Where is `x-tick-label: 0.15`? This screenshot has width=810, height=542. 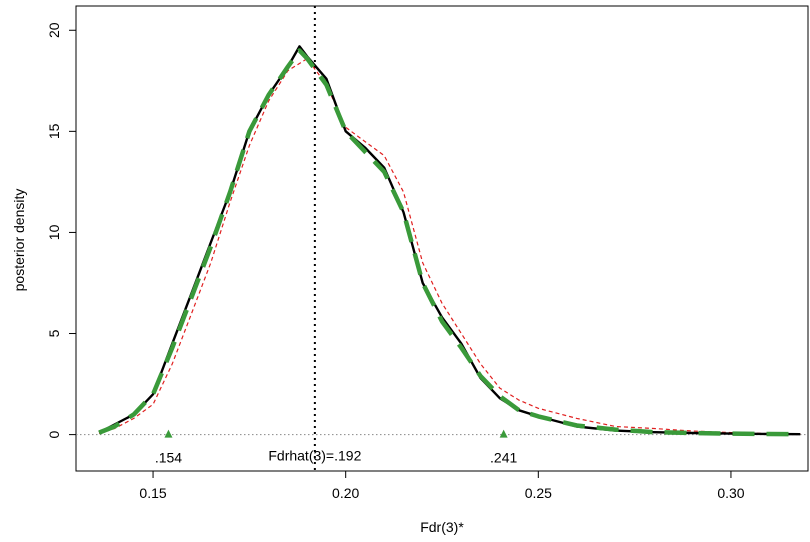
x-tick-label: 0.15 is located at coordinates (152, 493).